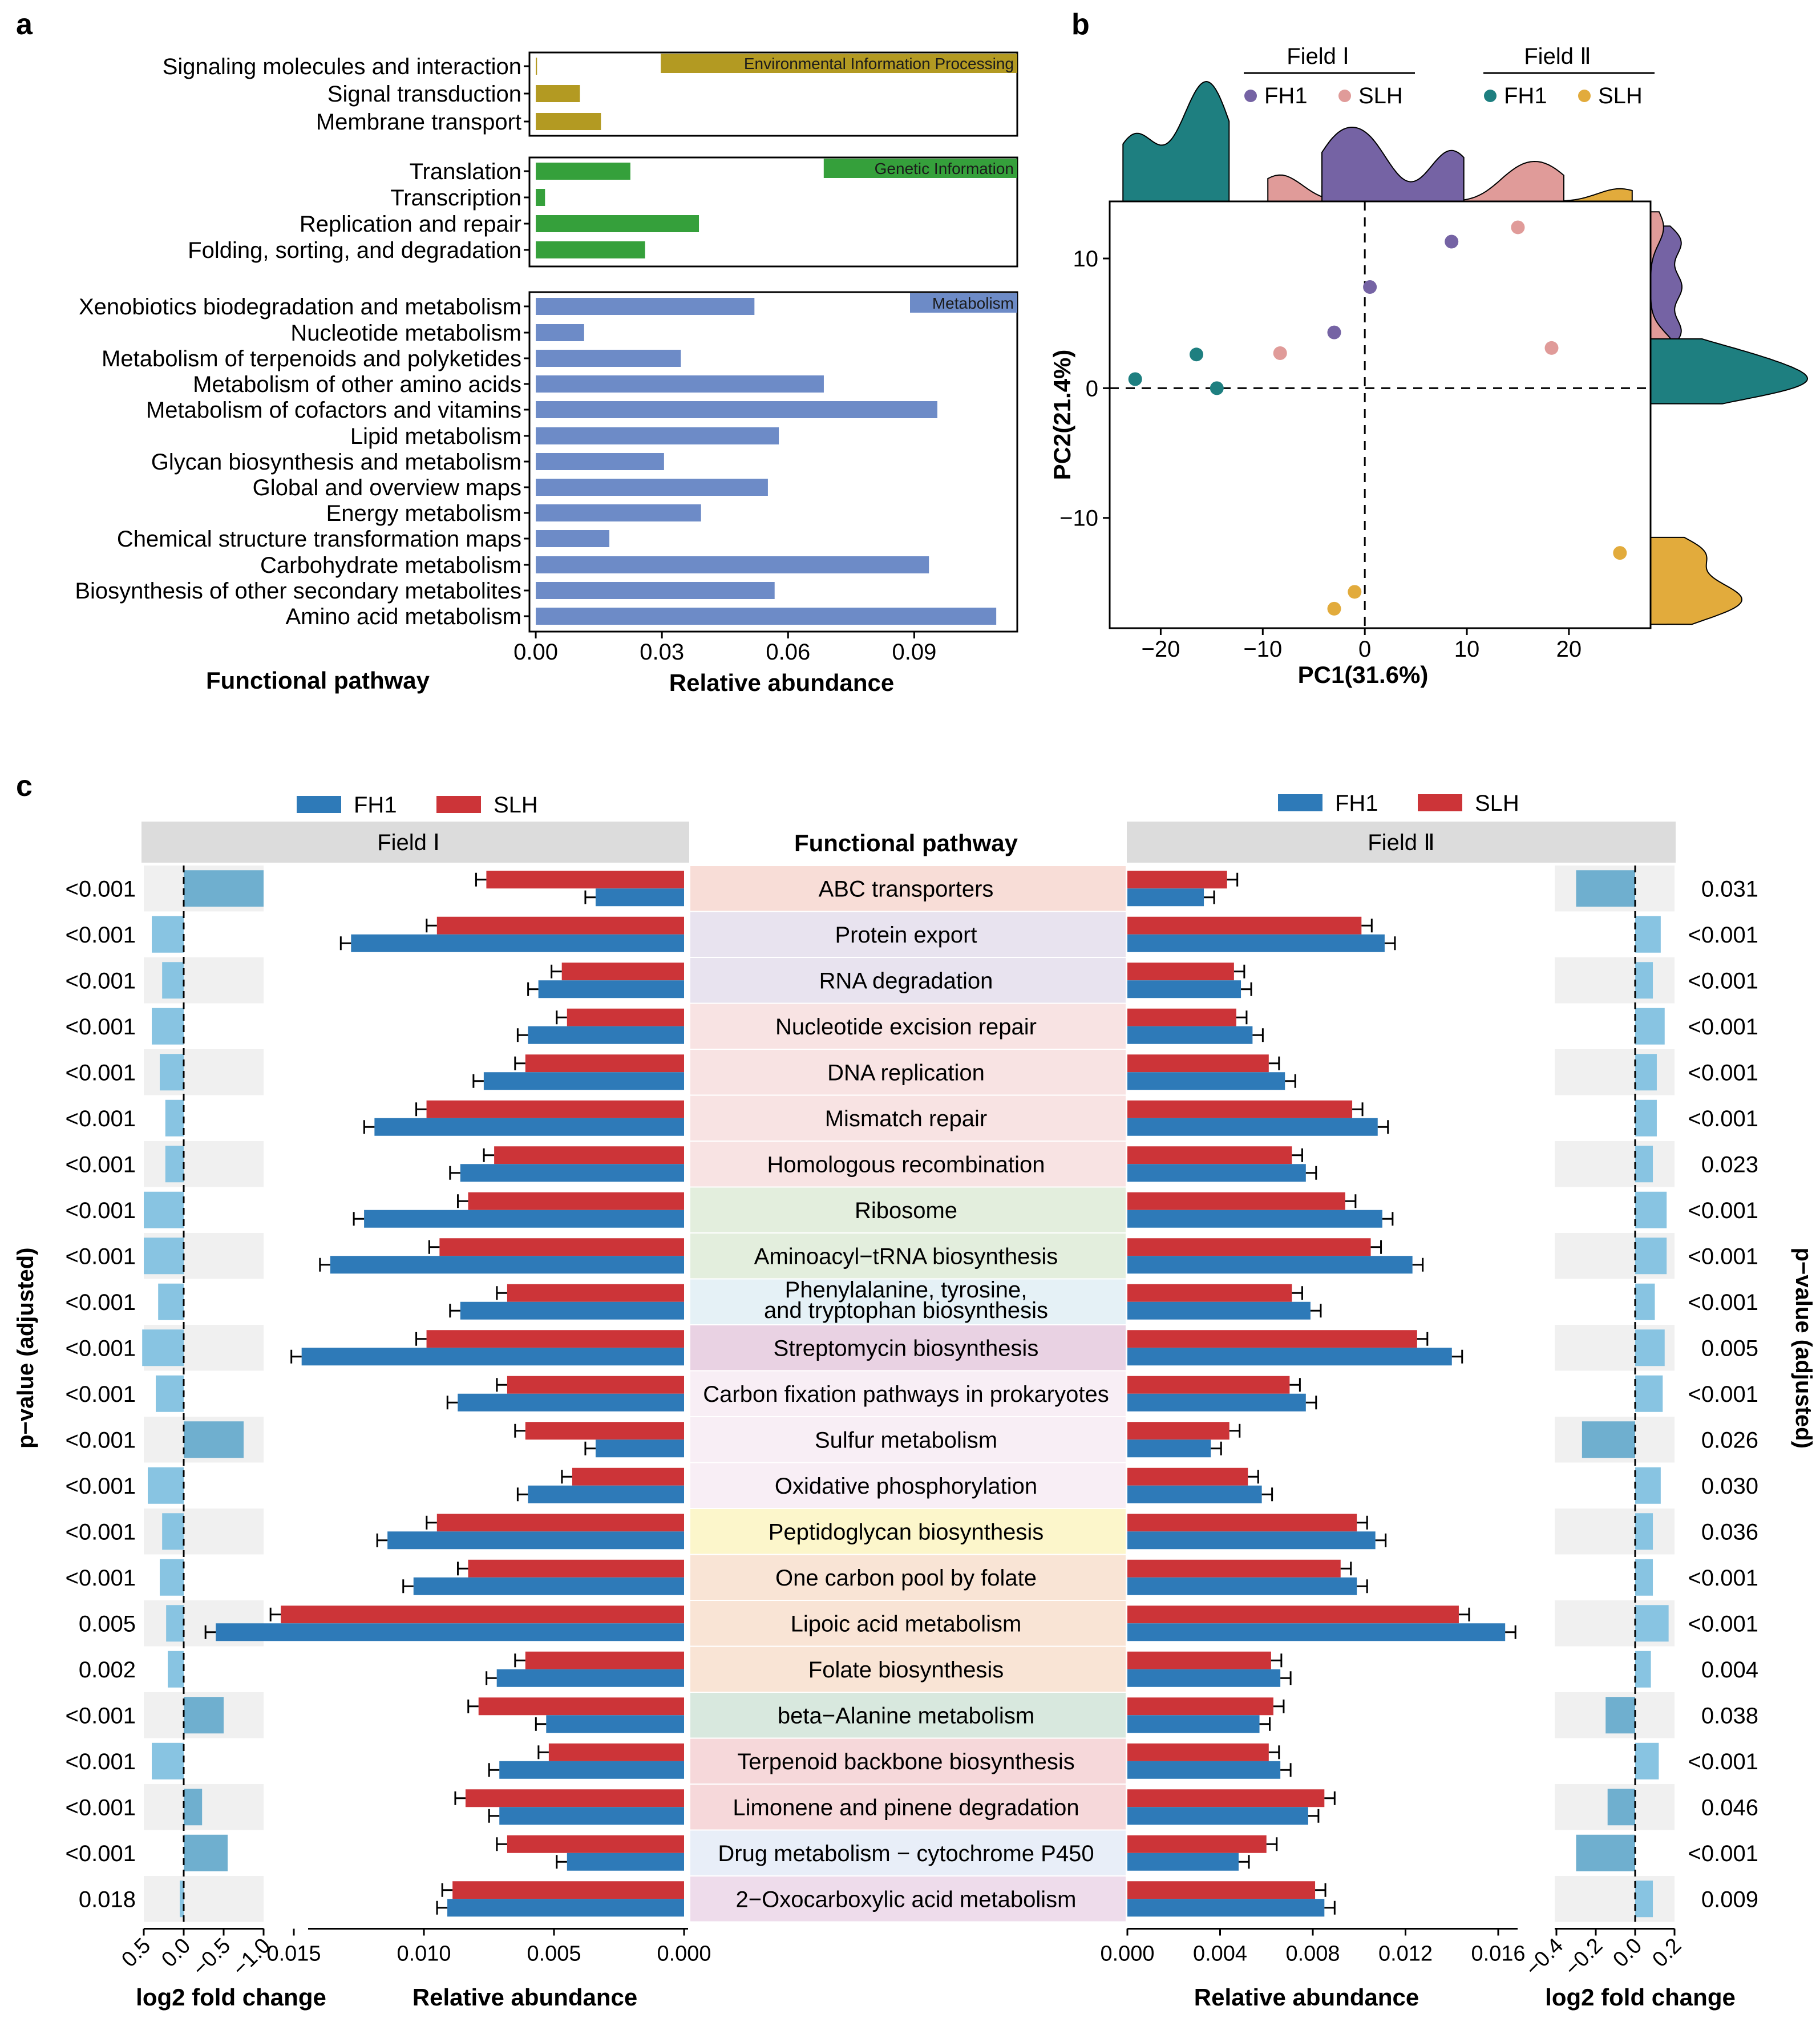  Describe the element at coordinates (1584, 1958) in the screenshot. I see `panel-c-right-fc-tick-label: −0.2` at that location.